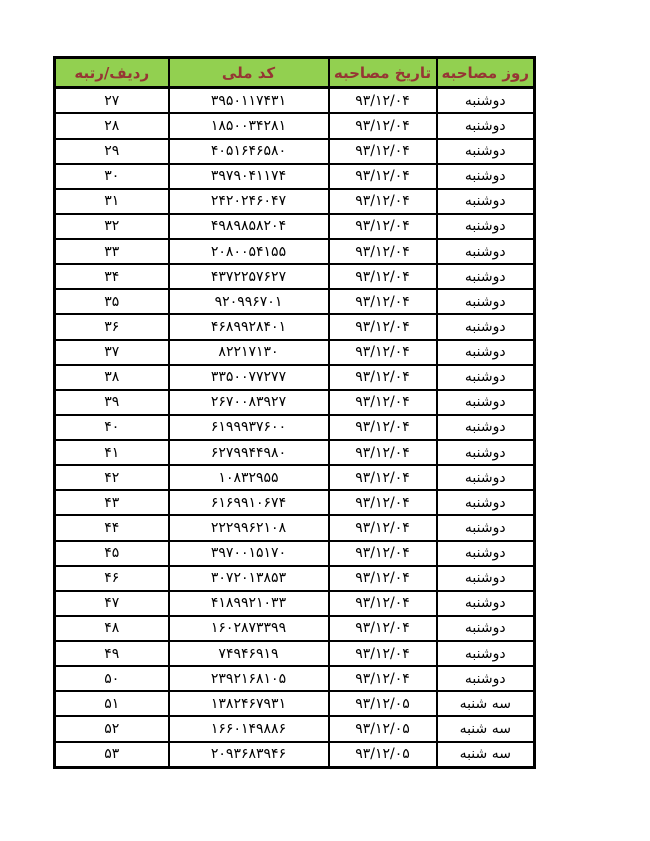 Image resolution: width=650 pixels, height=841 pixels. I want to click on header-row: روز مصاحبه تاریخ مصاحبه کد ملی ردیف/رتبه, so click(294, 72).